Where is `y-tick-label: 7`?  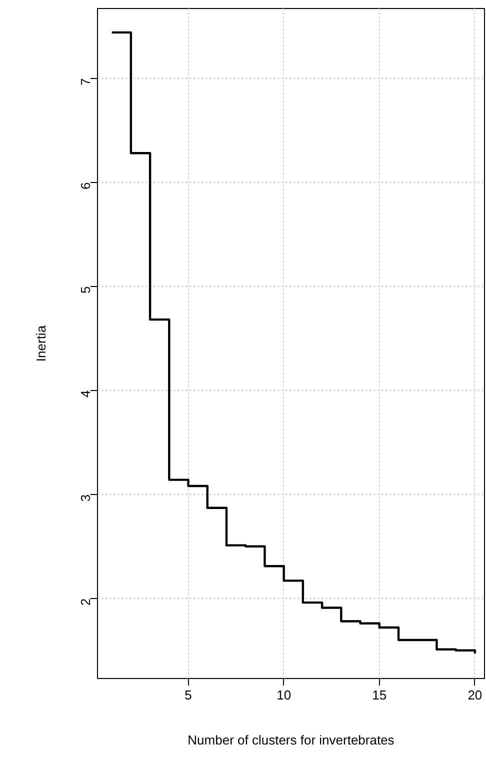
y-tick-label: 7 is located at coordinates (85, 82).